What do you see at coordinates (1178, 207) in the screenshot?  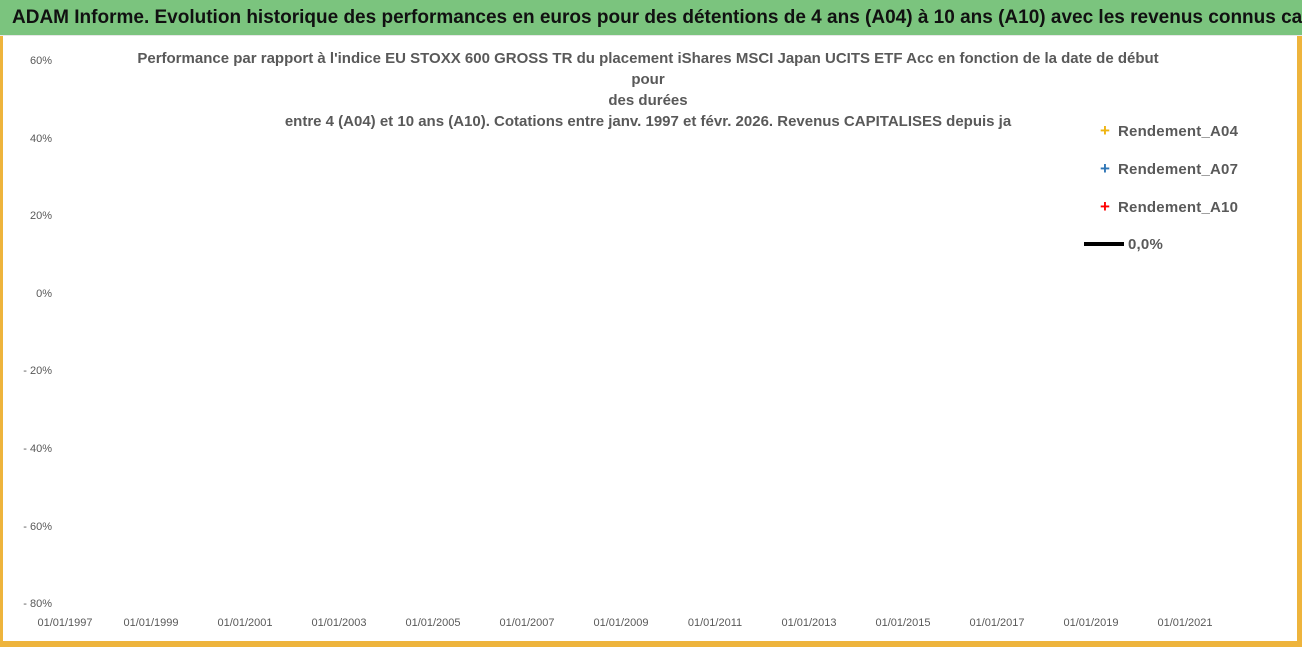 I see `legend-label: Rendement_A10` at bounding box center [1178, 207].